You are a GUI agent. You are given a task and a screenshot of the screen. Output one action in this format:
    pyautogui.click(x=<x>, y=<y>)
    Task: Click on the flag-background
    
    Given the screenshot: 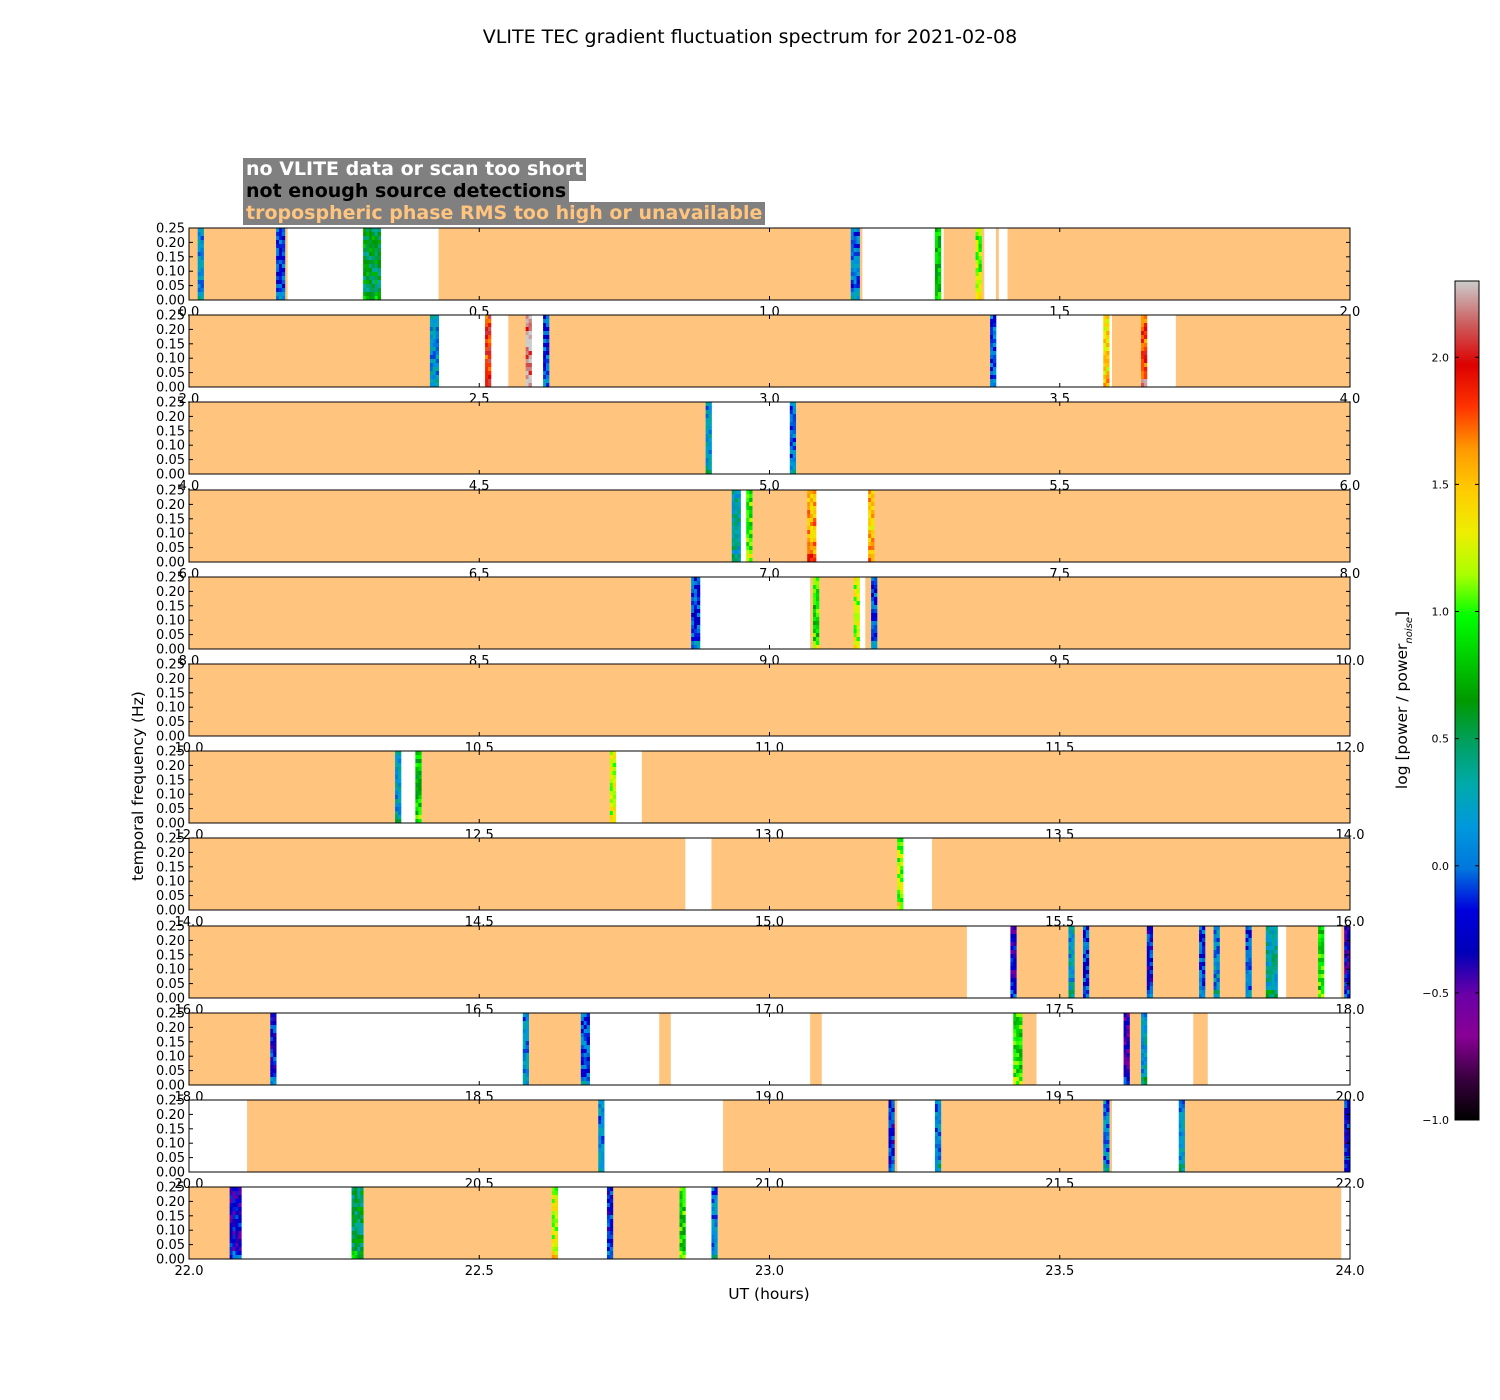 What is the action you would take?
    pyautogui.click(x=769, y=787)
    